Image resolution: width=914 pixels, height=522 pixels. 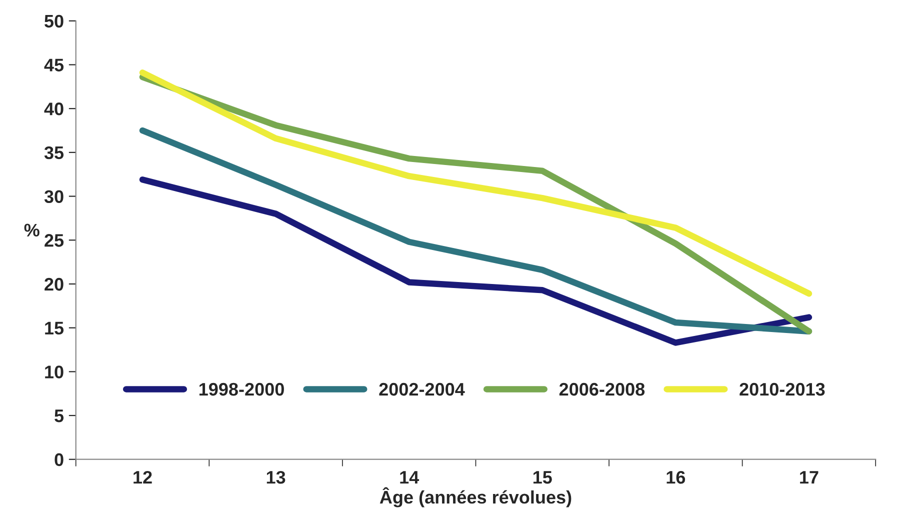 What do you see at coordinates (54, 21) in the screenshot?
I see `y-tick-label: 50` at bounding box center [54, 21].